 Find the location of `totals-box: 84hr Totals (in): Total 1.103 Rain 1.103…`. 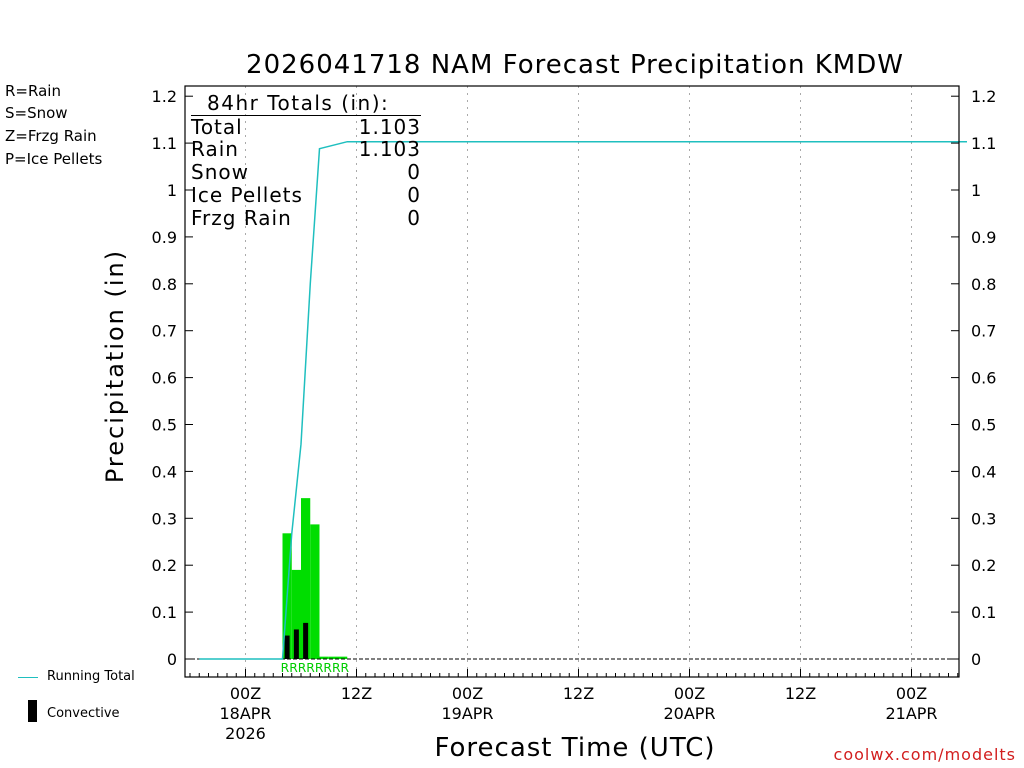

totals-box: 84hr Totals (in): Total 1.103 Rain 1.103… is located at coordinates (306, 160).